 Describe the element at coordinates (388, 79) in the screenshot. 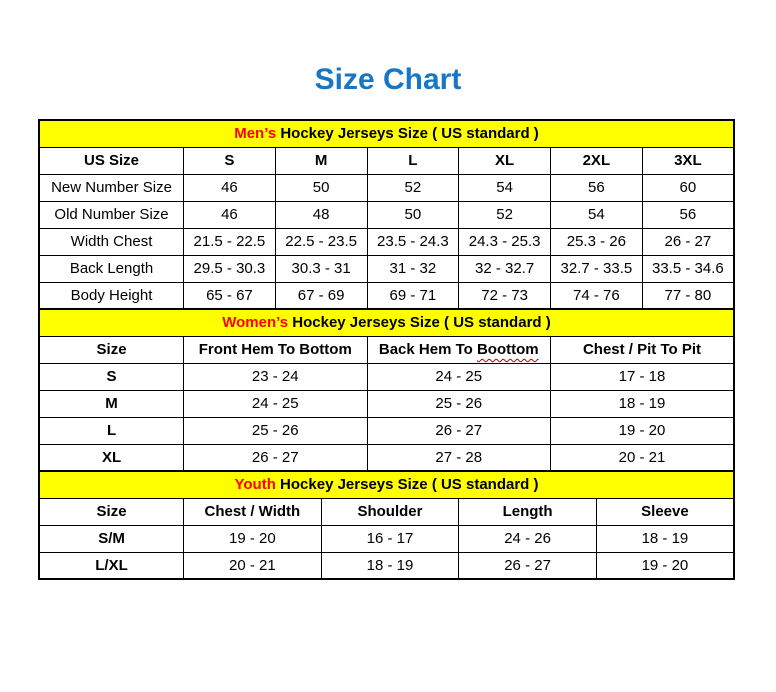

I see `page-title: Size Chart` at that location.